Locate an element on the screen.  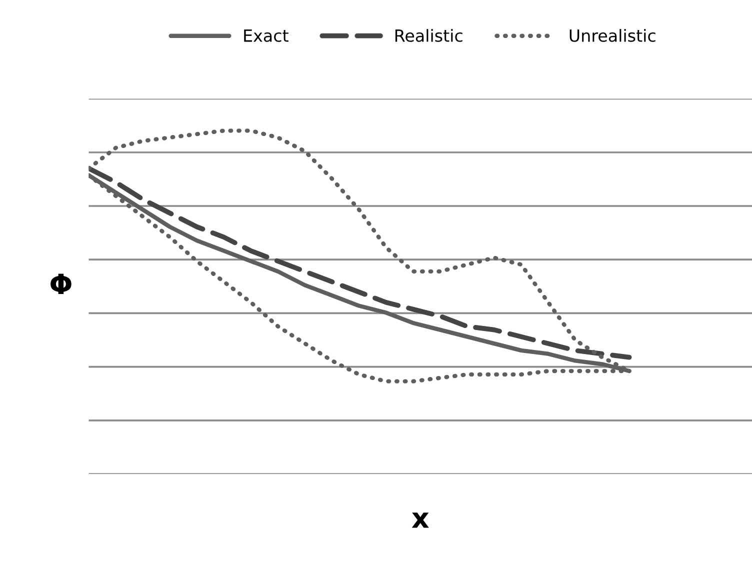
legend-label: Unrealistic is located at coordinates (613, 35).